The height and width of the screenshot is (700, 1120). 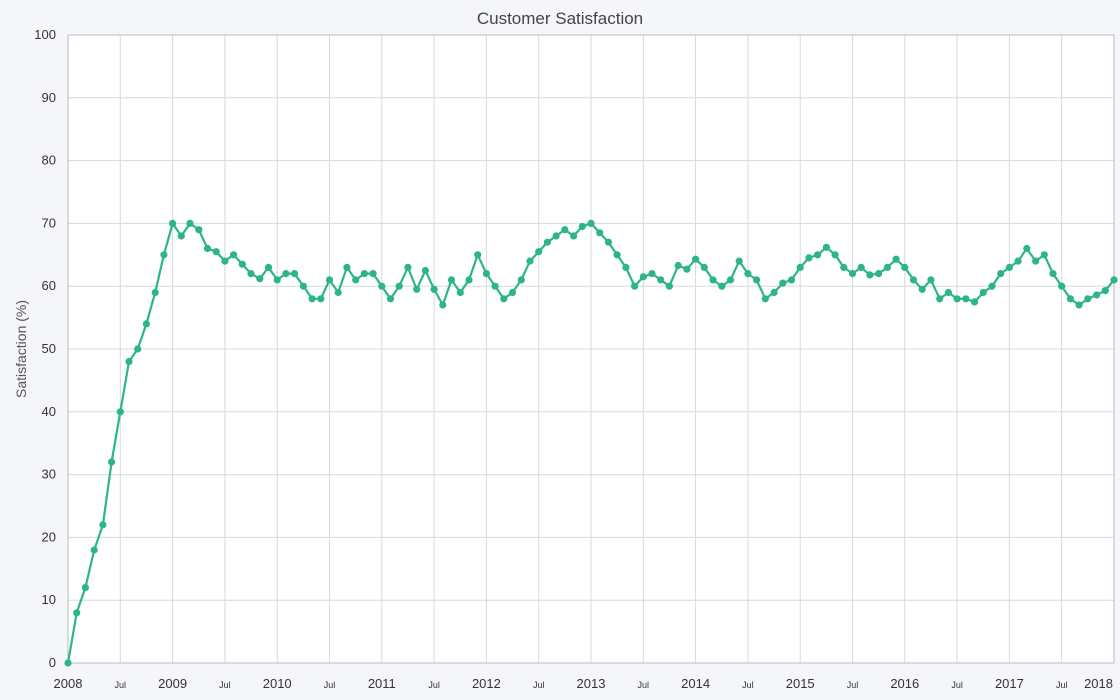 I want to click on y-axis-ticks: 0 10 20 30 40 50 60 70 80 90 100, so click(x=45, y=348).